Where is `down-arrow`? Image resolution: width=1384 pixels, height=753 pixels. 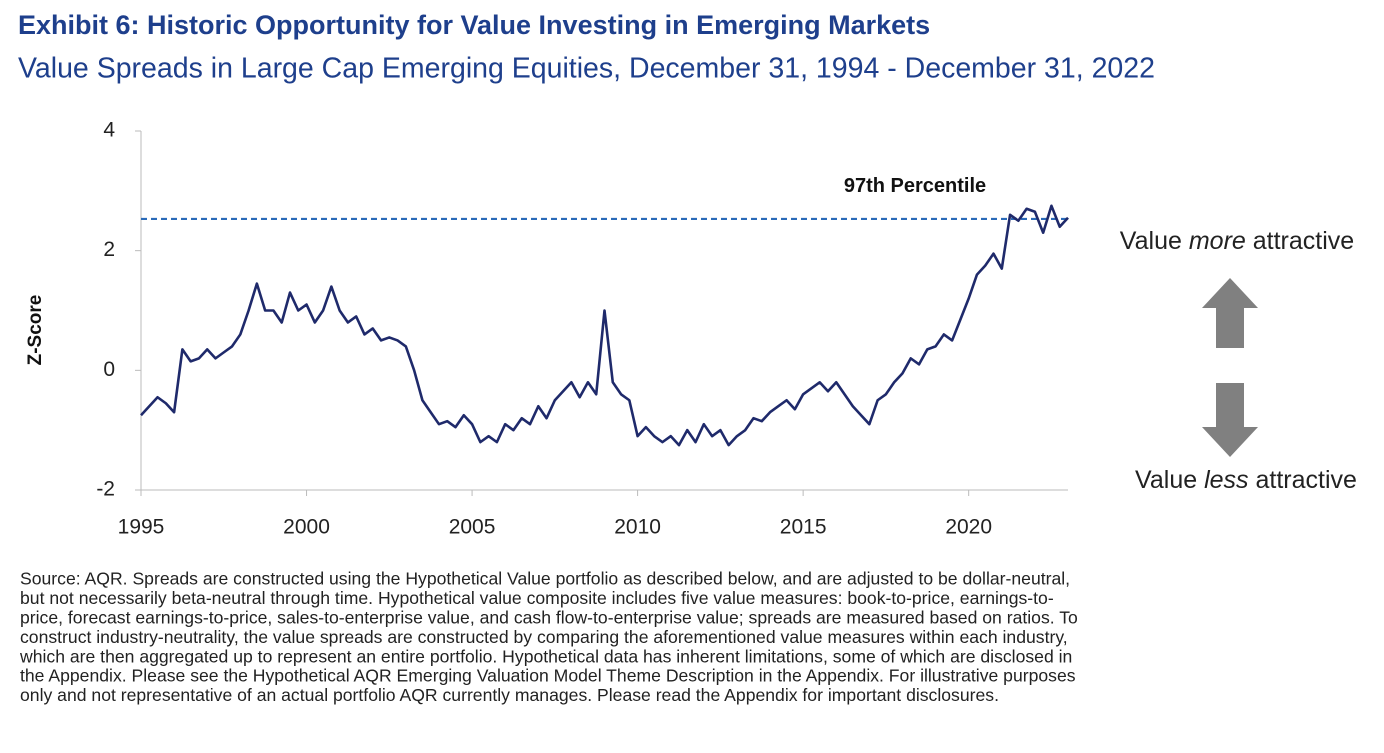 down-arrow is located at coordinates (1230, 420).